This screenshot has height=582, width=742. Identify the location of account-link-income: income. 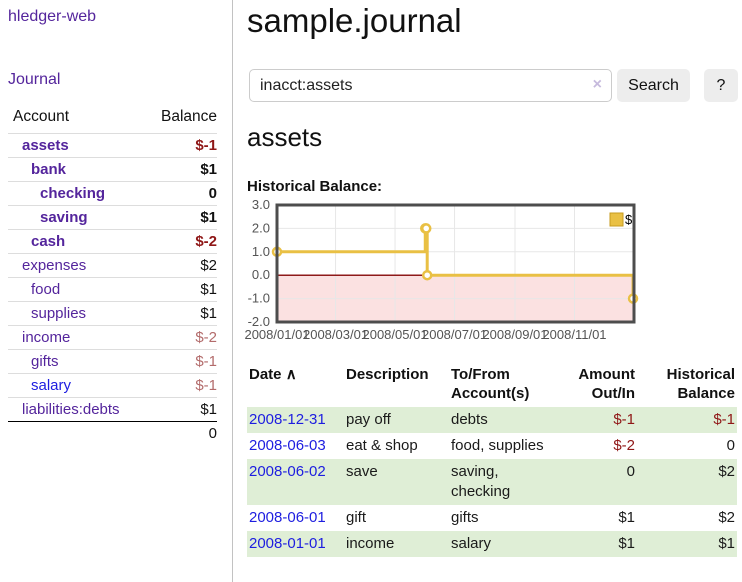
(46, 337).